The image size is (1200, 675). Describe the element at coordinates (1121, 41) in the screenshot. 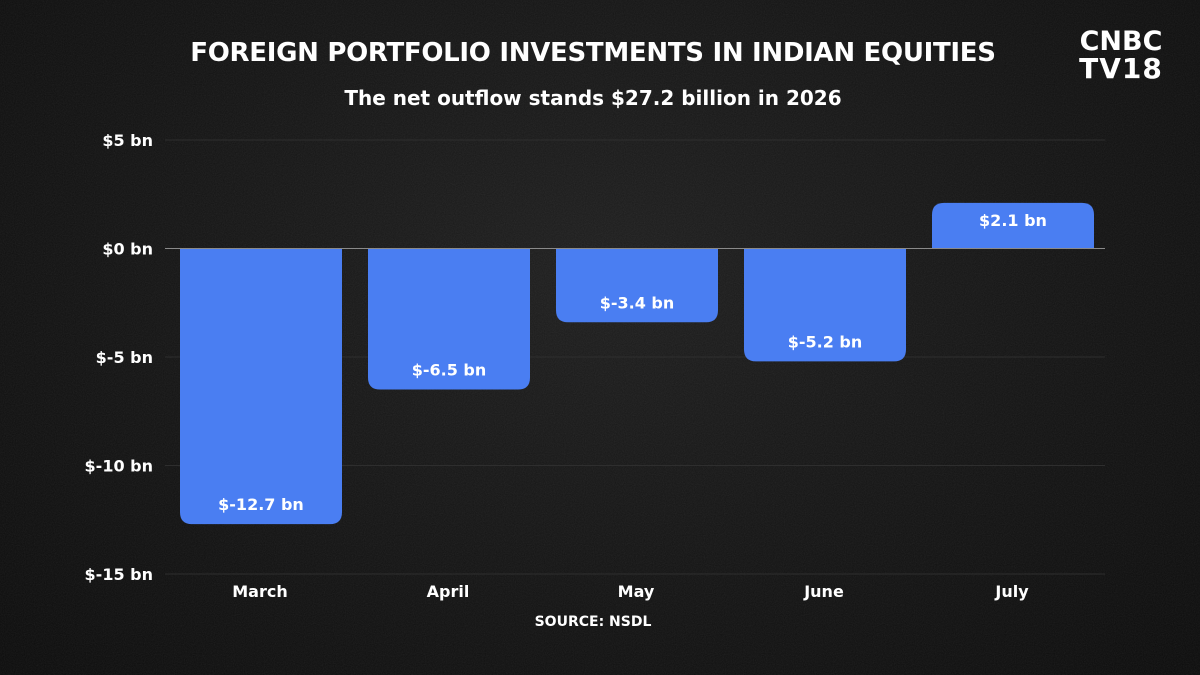

I see `logo-line-1: CNBC` at that location.